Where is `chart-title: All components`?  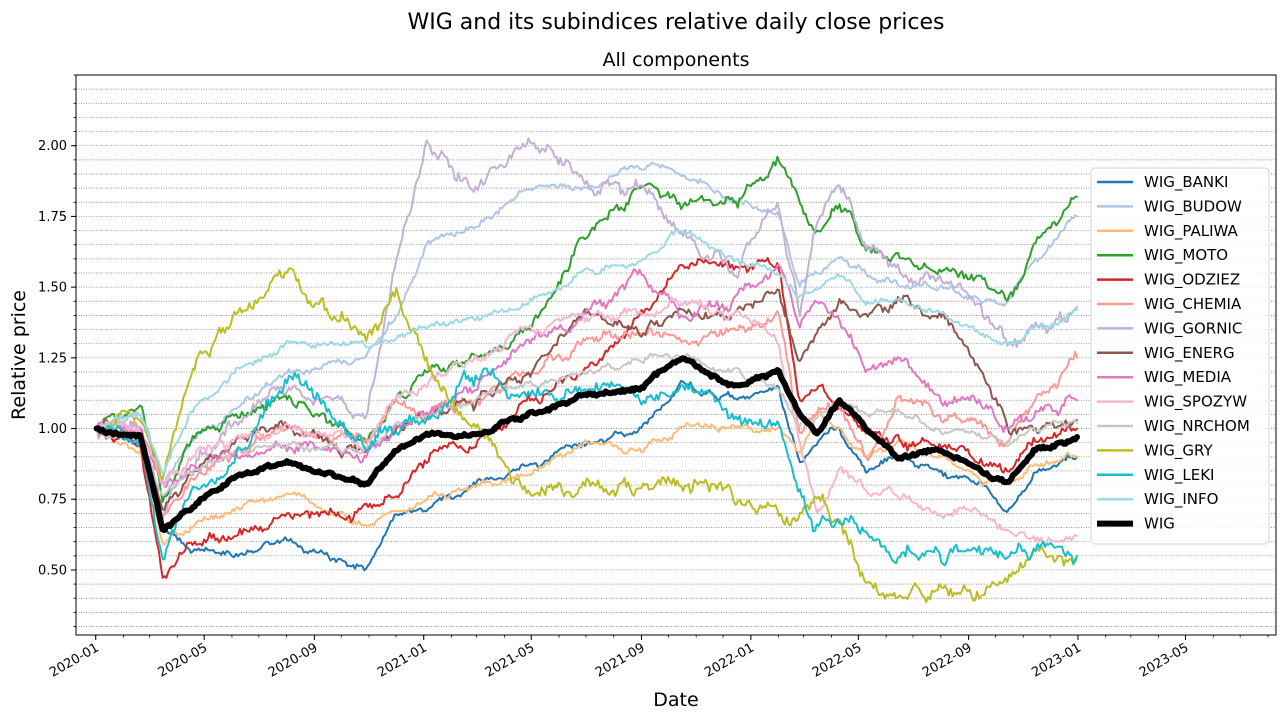 chart-title: All components is located at coordinates (676, 60).